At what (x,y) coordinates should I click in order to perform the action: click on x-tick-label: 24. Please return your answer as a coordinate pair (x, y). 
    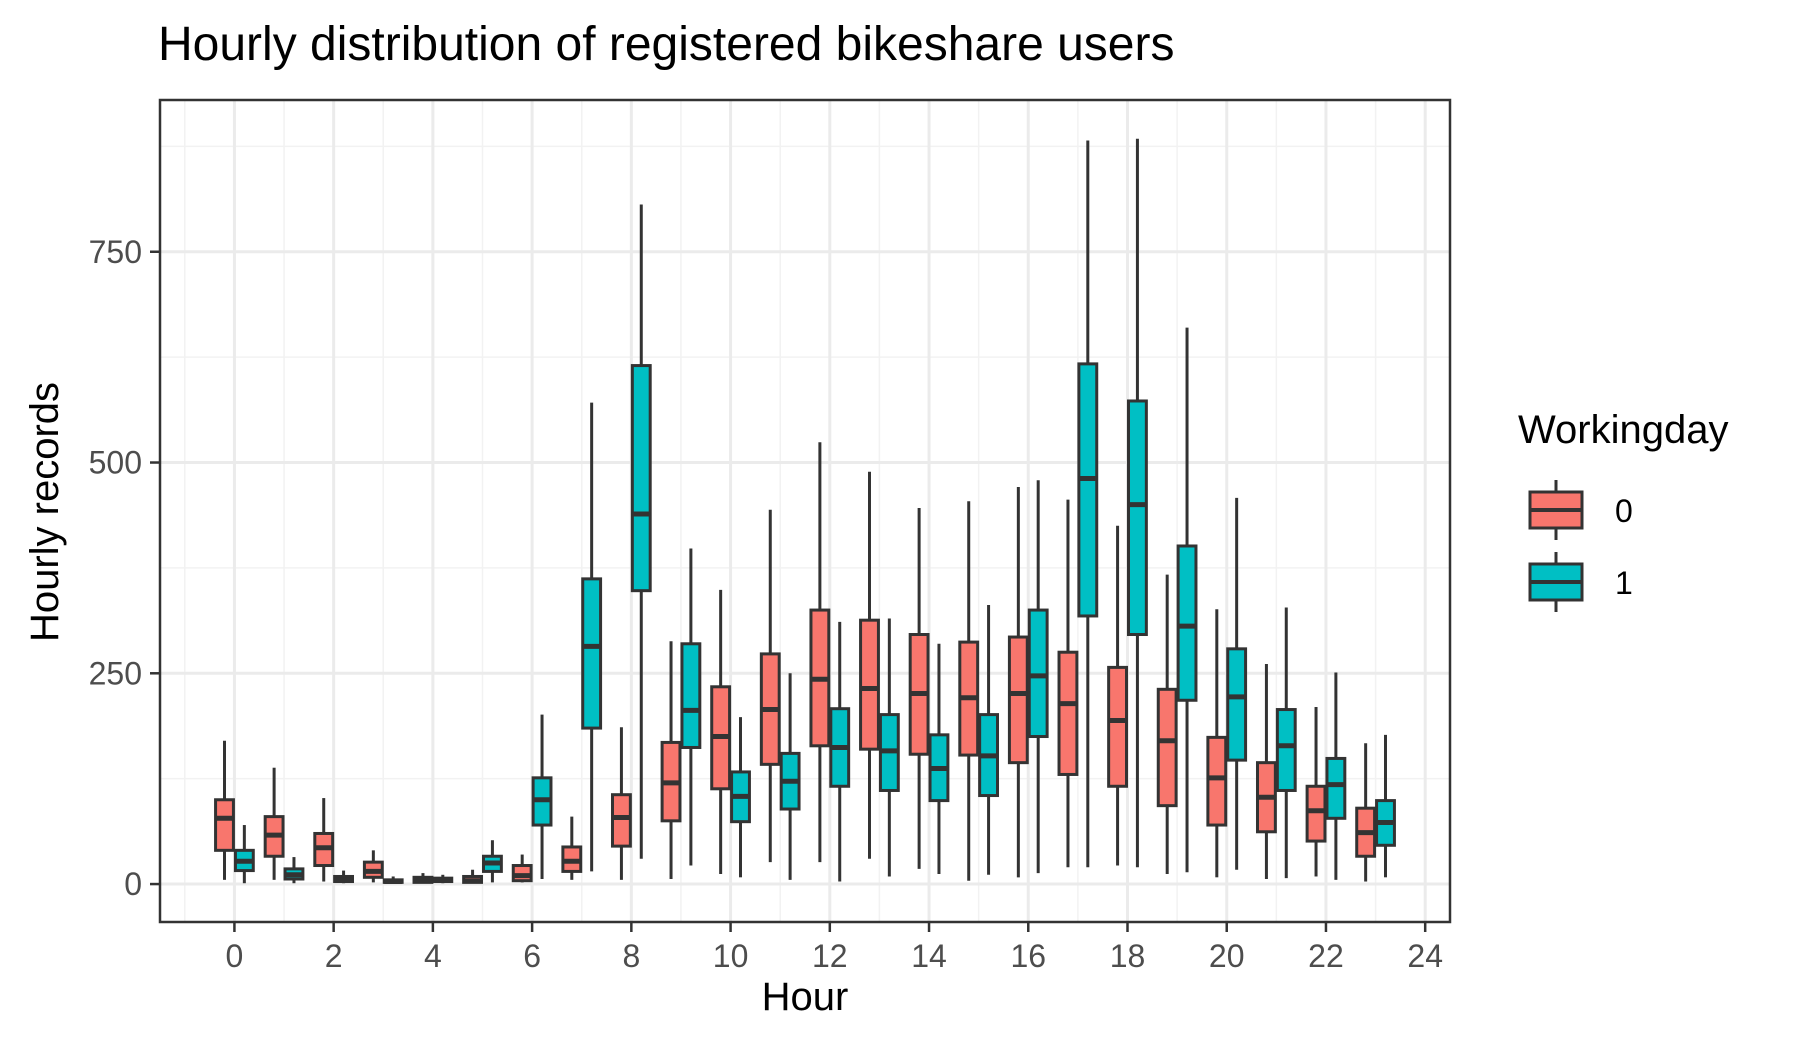
    Looking at the image, I should click on (1425, 956).